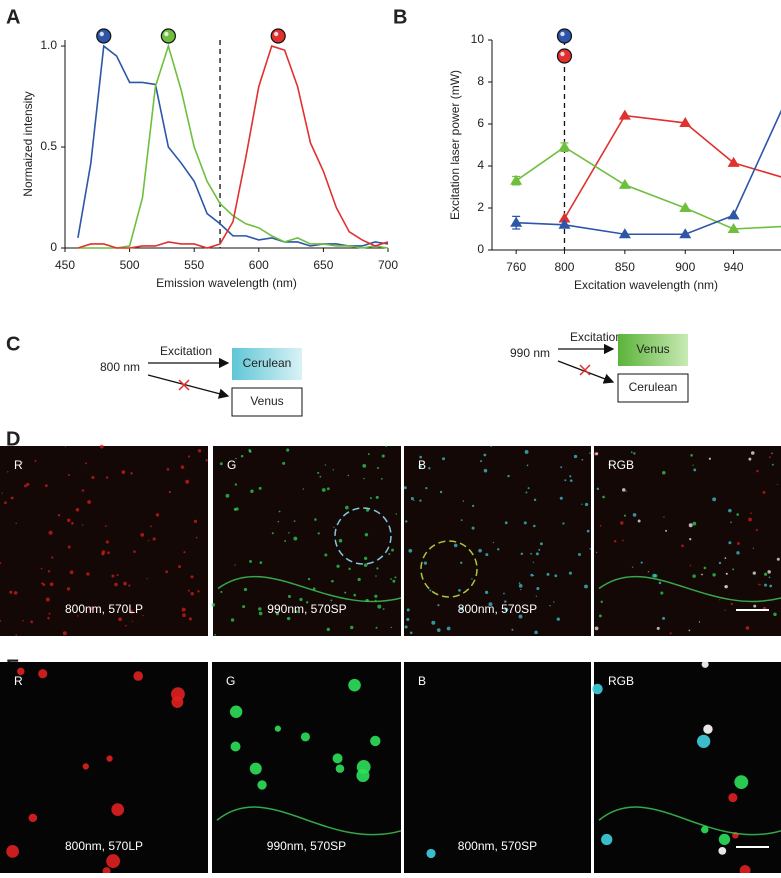  What do you see at coordinates (625, 267) in the screenshot?
I see `x-tick-label: 850` at bounding box center [625, 267].